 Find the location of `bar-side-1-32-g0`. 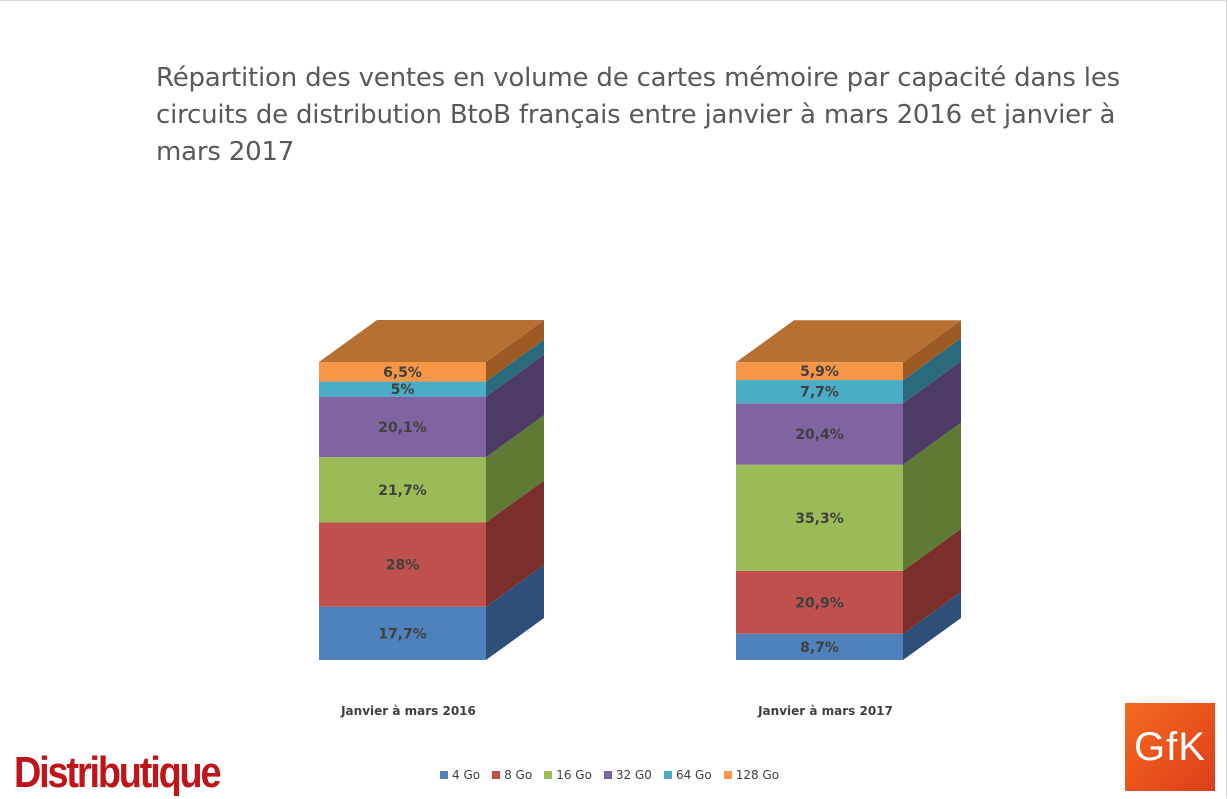

bar-side-1-32-g0 is located at coordinates (932, 413).